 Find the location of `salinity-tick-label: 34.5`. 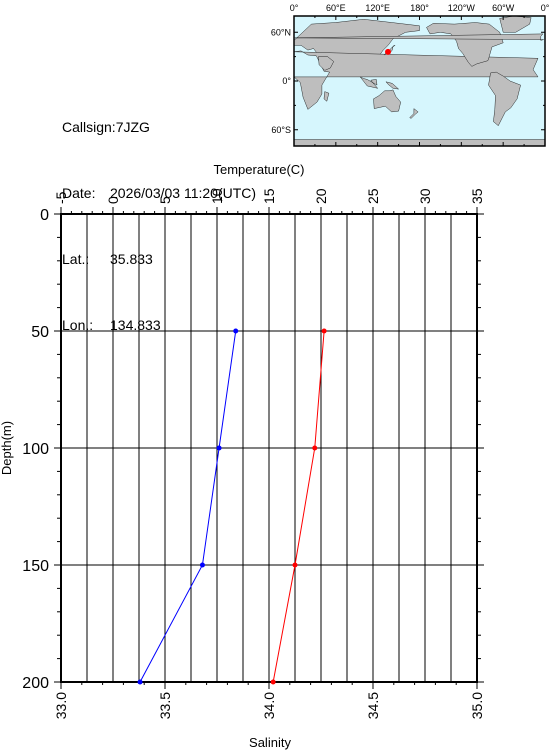

salinity-tick-label: 34.5 is located at coordinates (373, 705).